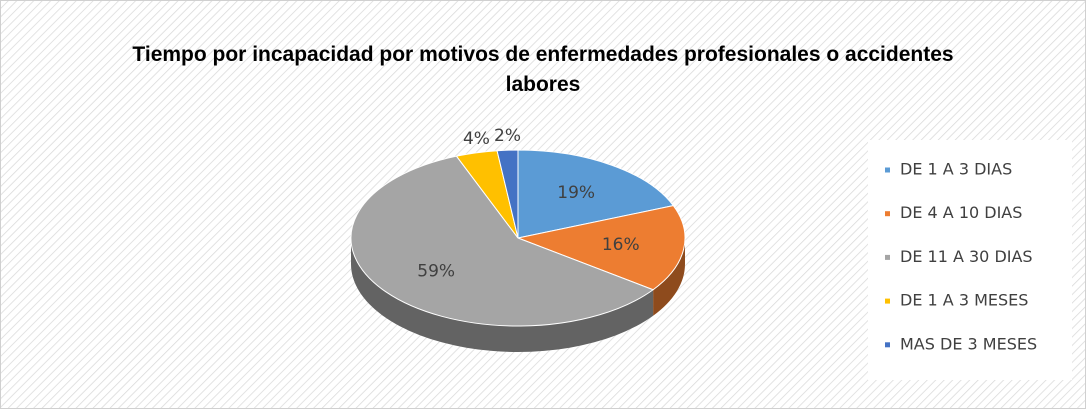  Describe the element at coordinates (507, 136) in the screenshot. I see `data-label: 2%` at that location.